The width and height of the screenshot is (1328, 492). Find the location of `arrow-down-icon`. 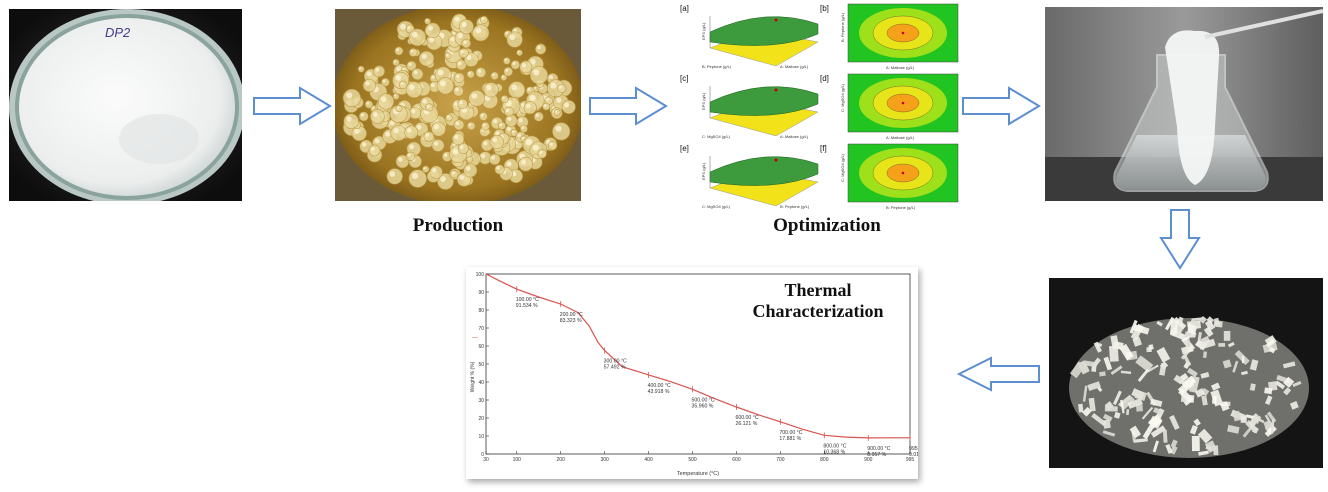

arrow-down-icon is located at coordinates (1180, 239).